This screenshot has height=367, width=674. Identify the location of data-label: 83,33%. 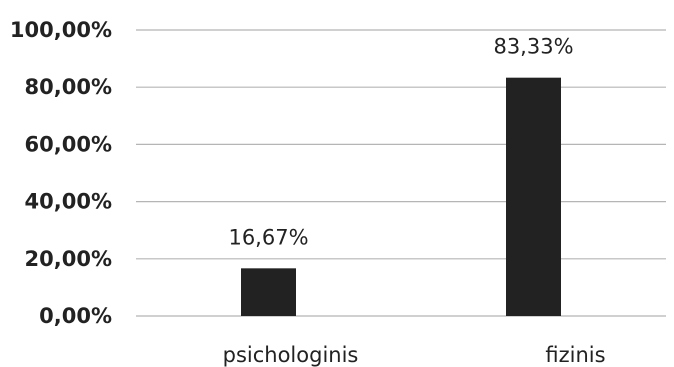
(533, 47).